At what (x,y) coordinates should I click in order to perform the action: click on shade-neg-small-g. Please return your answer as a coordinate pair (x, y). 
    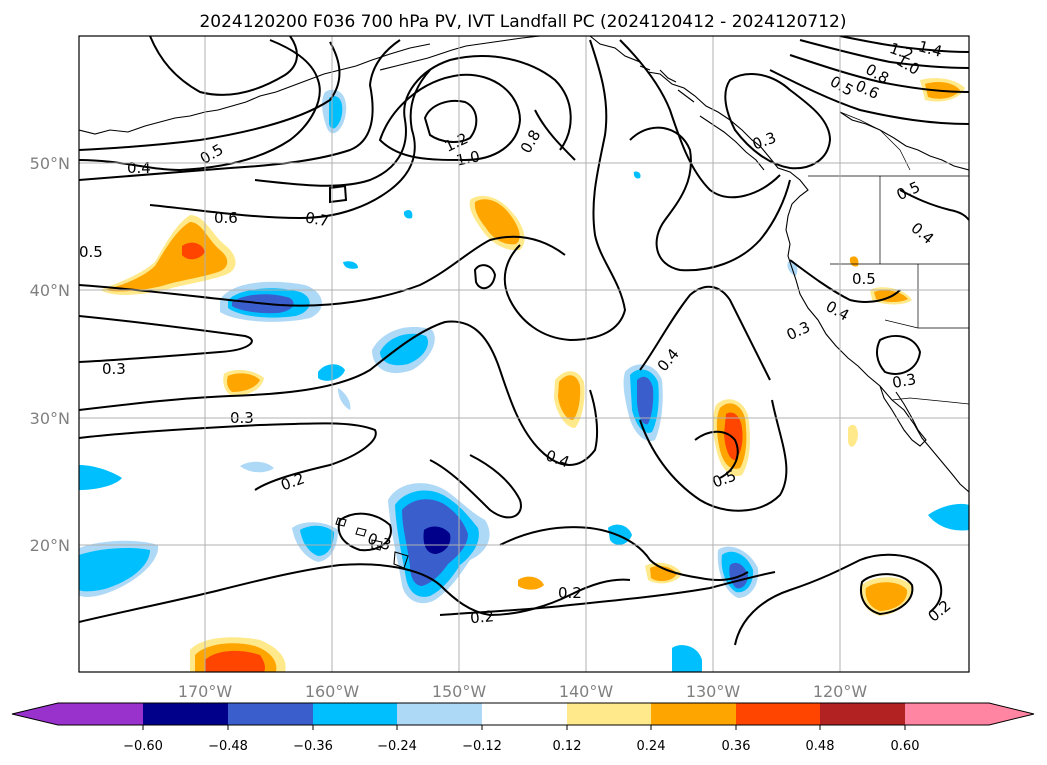
    Looking at the image, I should click on (637, 175).